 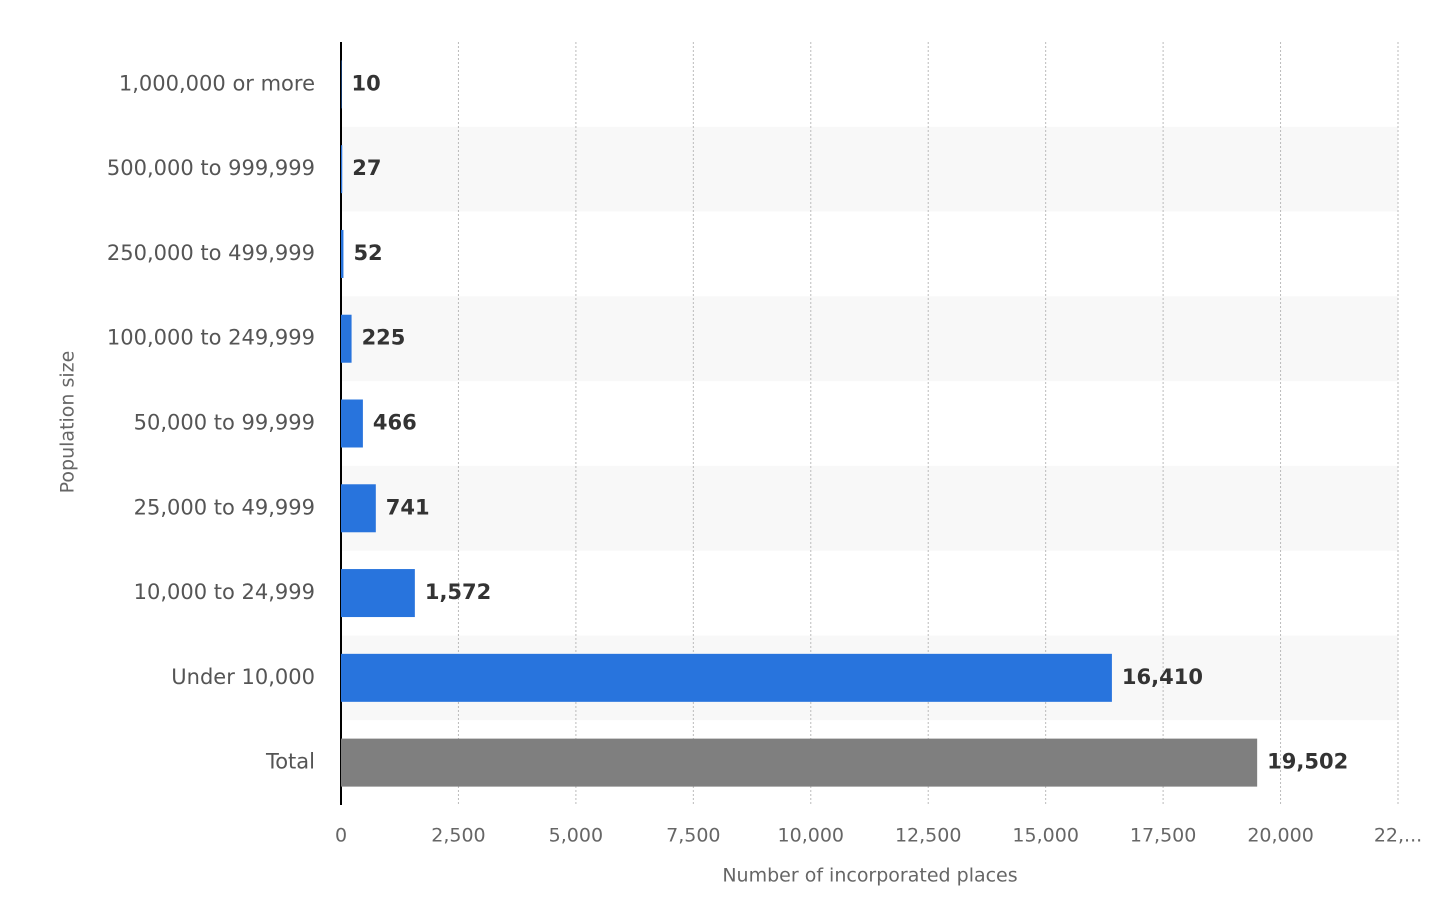 What do you see at coordinates (576, 836) in the screenshot?
I see `x-tick-label: 5,000` at bounding box center [576, 836].